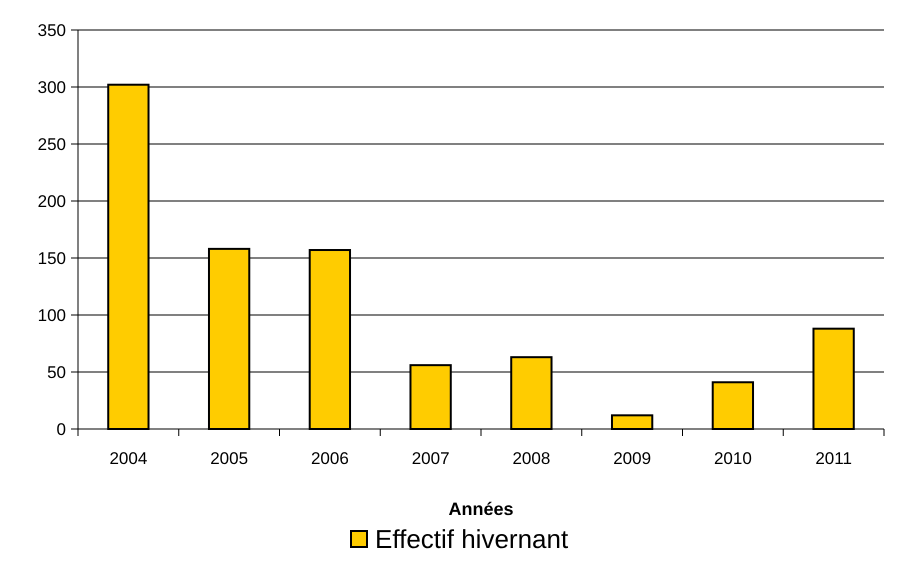 This screenshot has height=577, width=912. What do you see at coordinates (52, 30) in the screenshot?
I see `y-tick-label: 350` at bounding box center [52, 30].